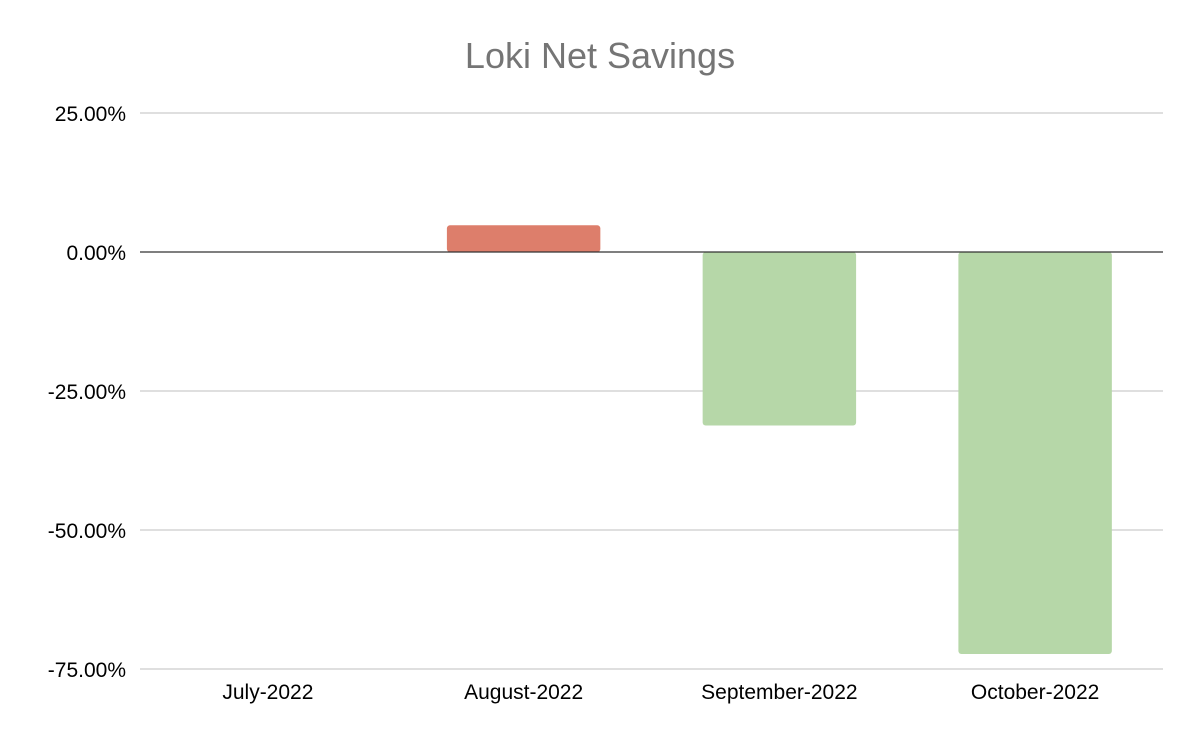 Image resolution: width=1200 pixels, height=742 pixels. I want to click on y-tick-label: 0.00%, so click(96, 253).